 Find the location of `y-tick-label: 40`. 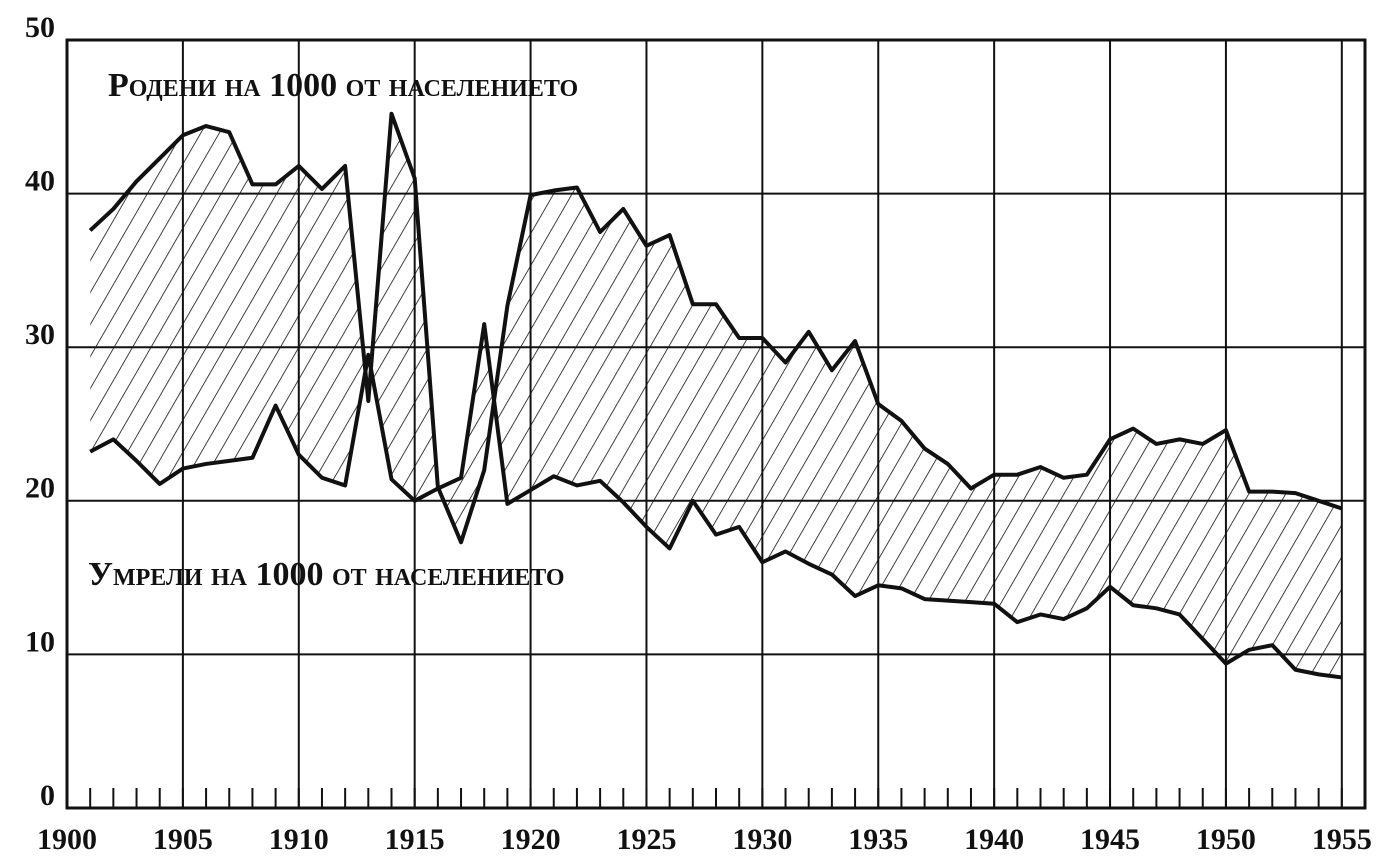

y-tick-label: 40 is located at coordinates (40, 180).